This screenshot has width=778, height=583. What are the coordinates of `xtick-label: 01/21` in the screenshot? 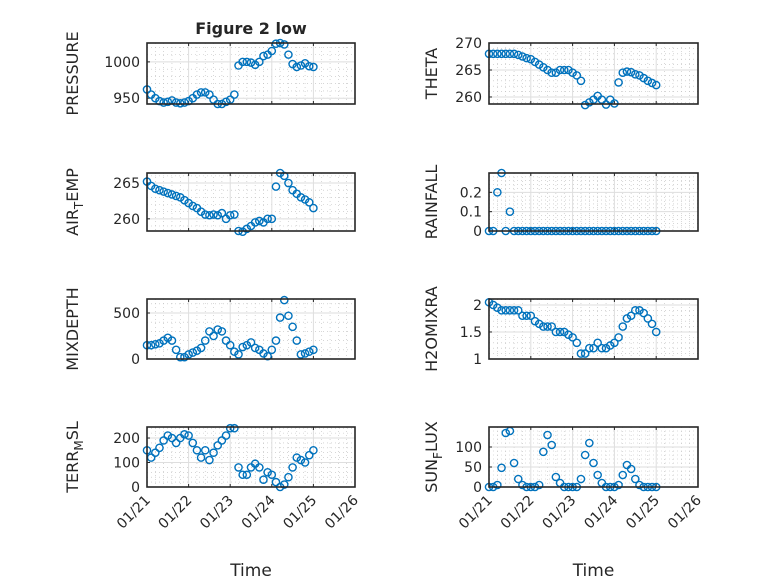 It's located at (476, 513).